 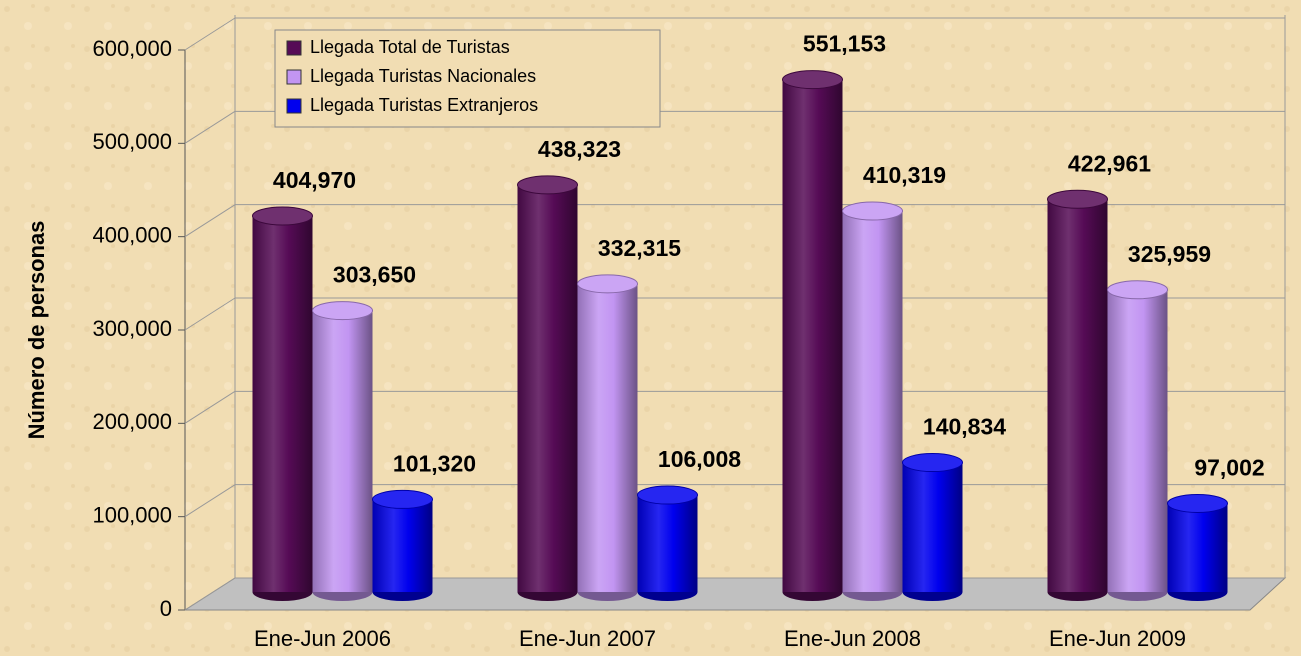 I want to click on value-label: 410,319, so click(x=904, y=175).